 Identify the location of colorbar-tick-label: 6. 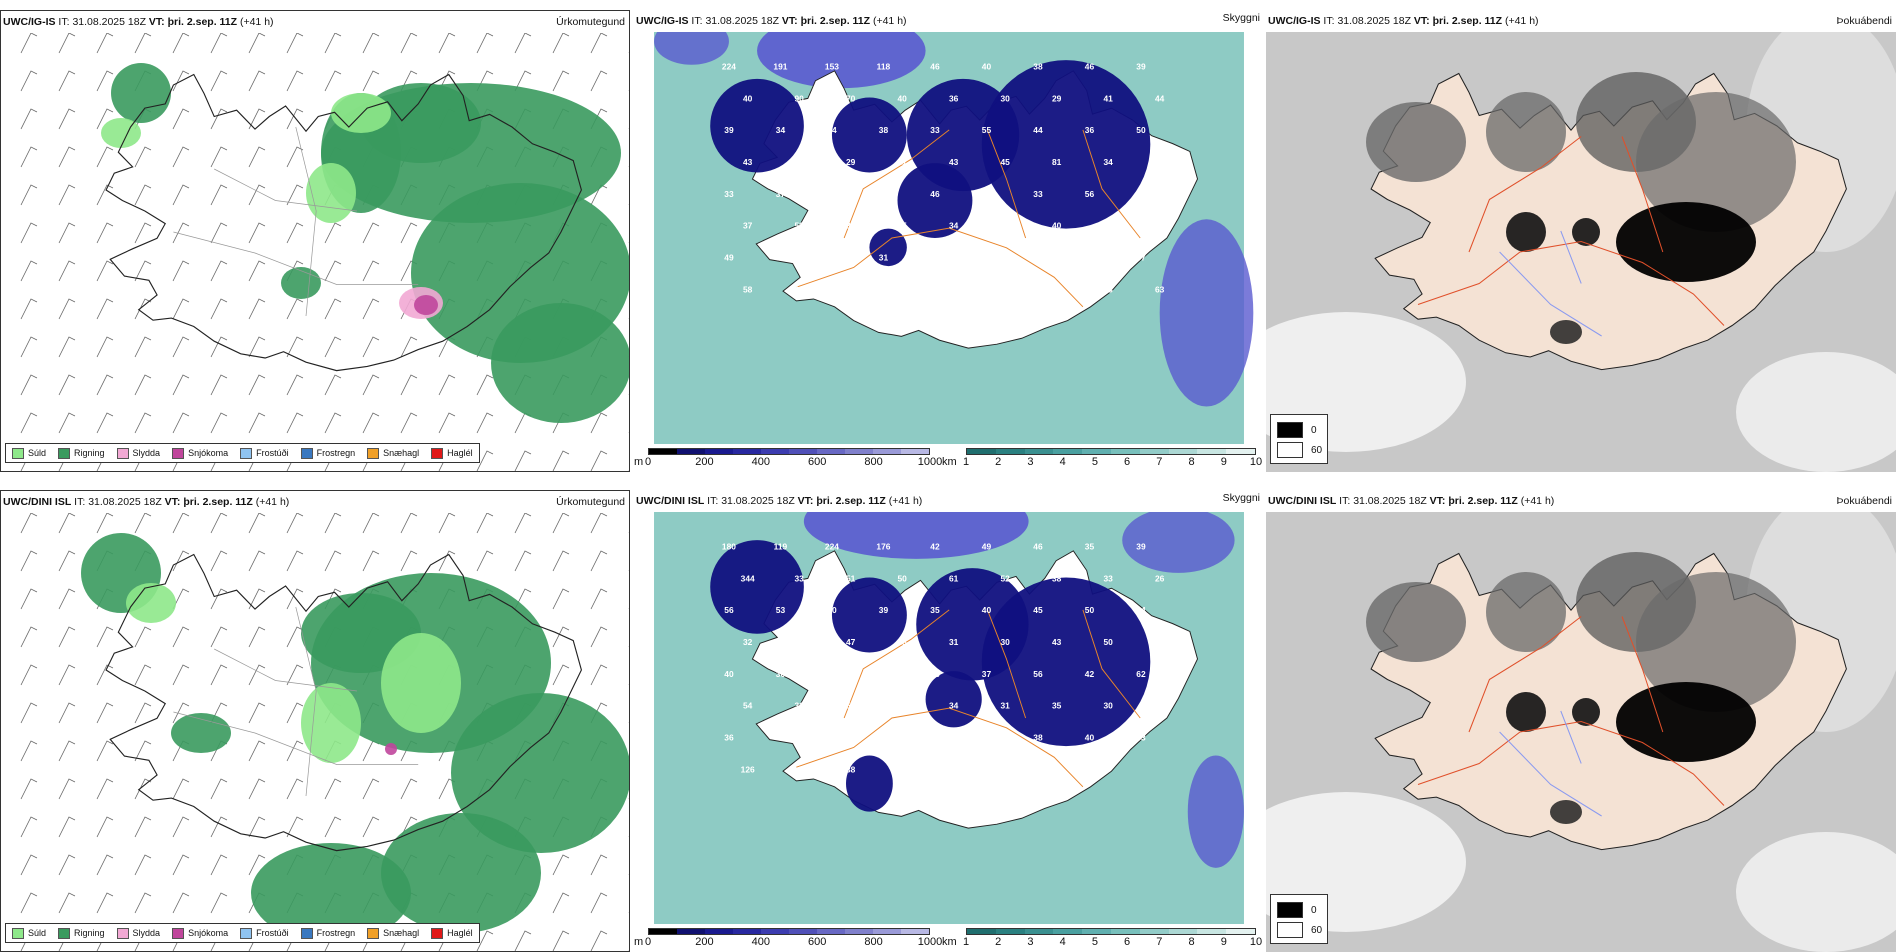
(1127, 462).